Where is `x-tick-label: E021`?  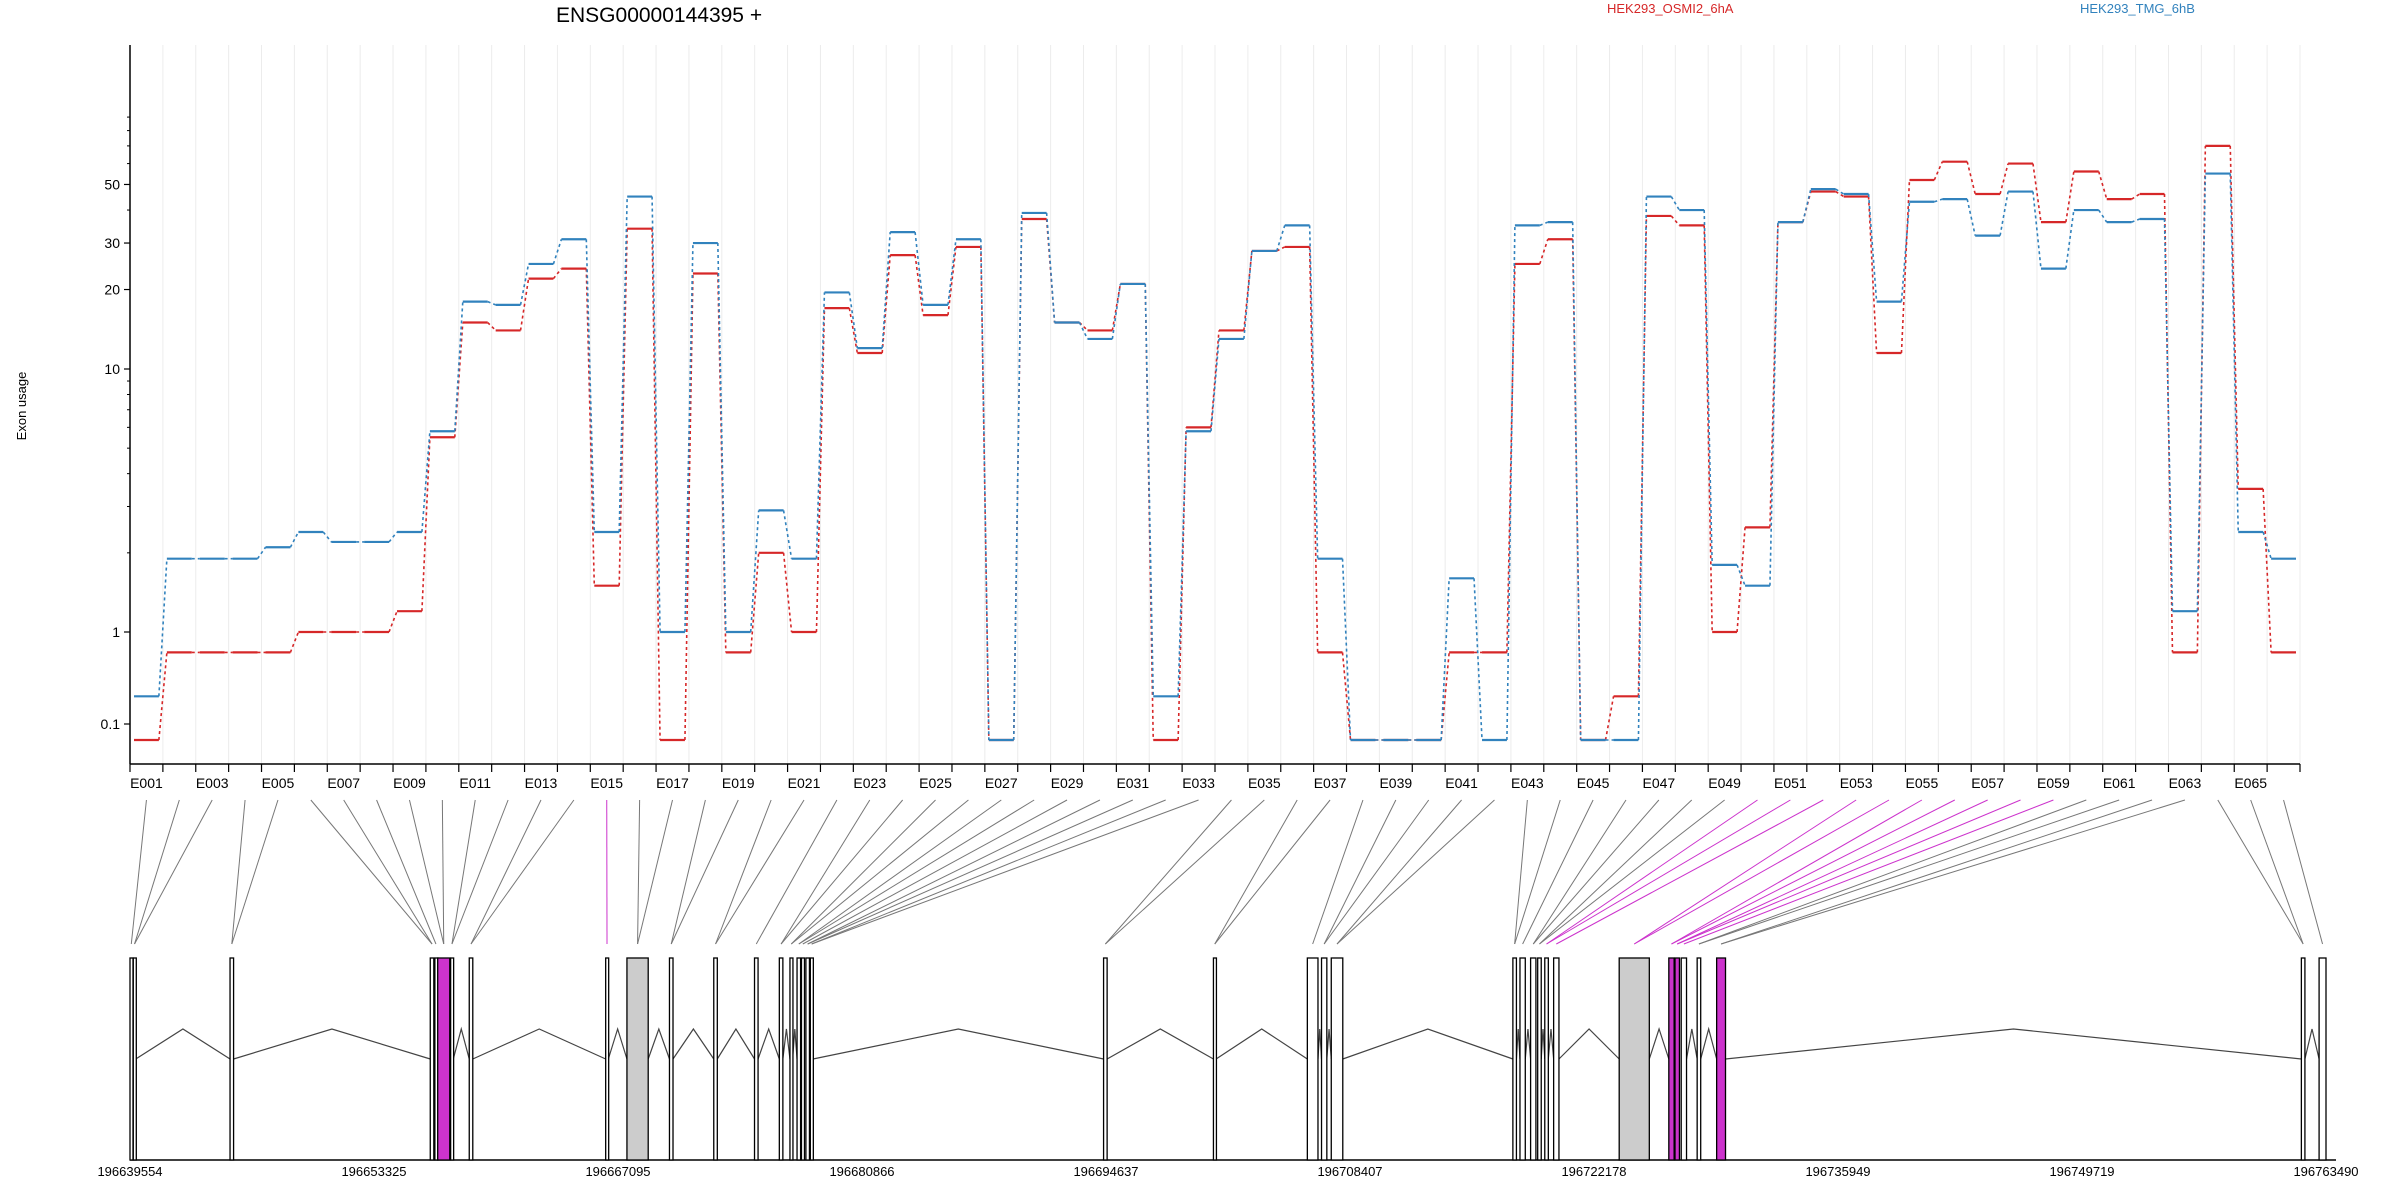
x-tick-label: E021 is located at coordinates (804, 783).